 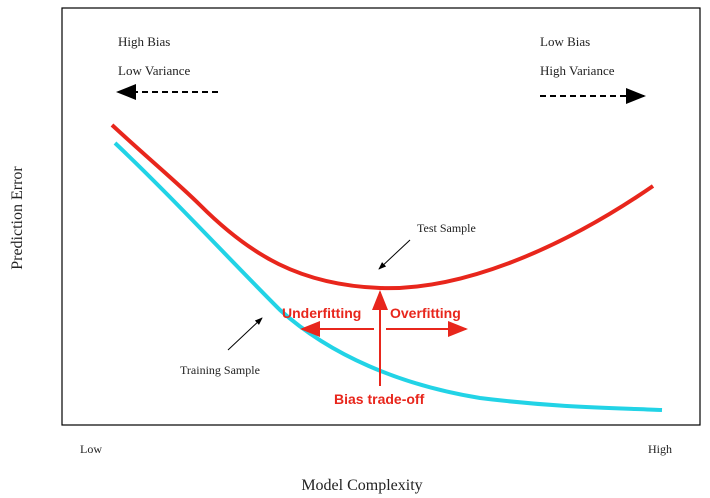 I want to click on left-note-line2: Low Variance, so click(x=154, y=70).